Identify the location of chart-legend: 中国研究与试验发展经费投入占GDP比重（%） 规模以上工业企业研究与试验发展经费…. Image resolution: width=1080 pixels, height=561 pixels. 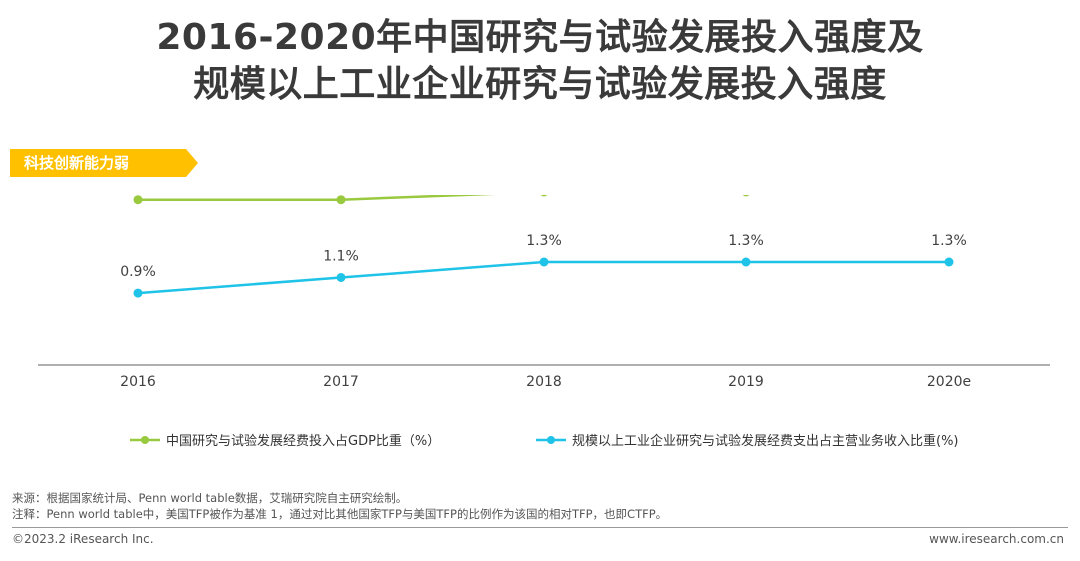
(540, 440).